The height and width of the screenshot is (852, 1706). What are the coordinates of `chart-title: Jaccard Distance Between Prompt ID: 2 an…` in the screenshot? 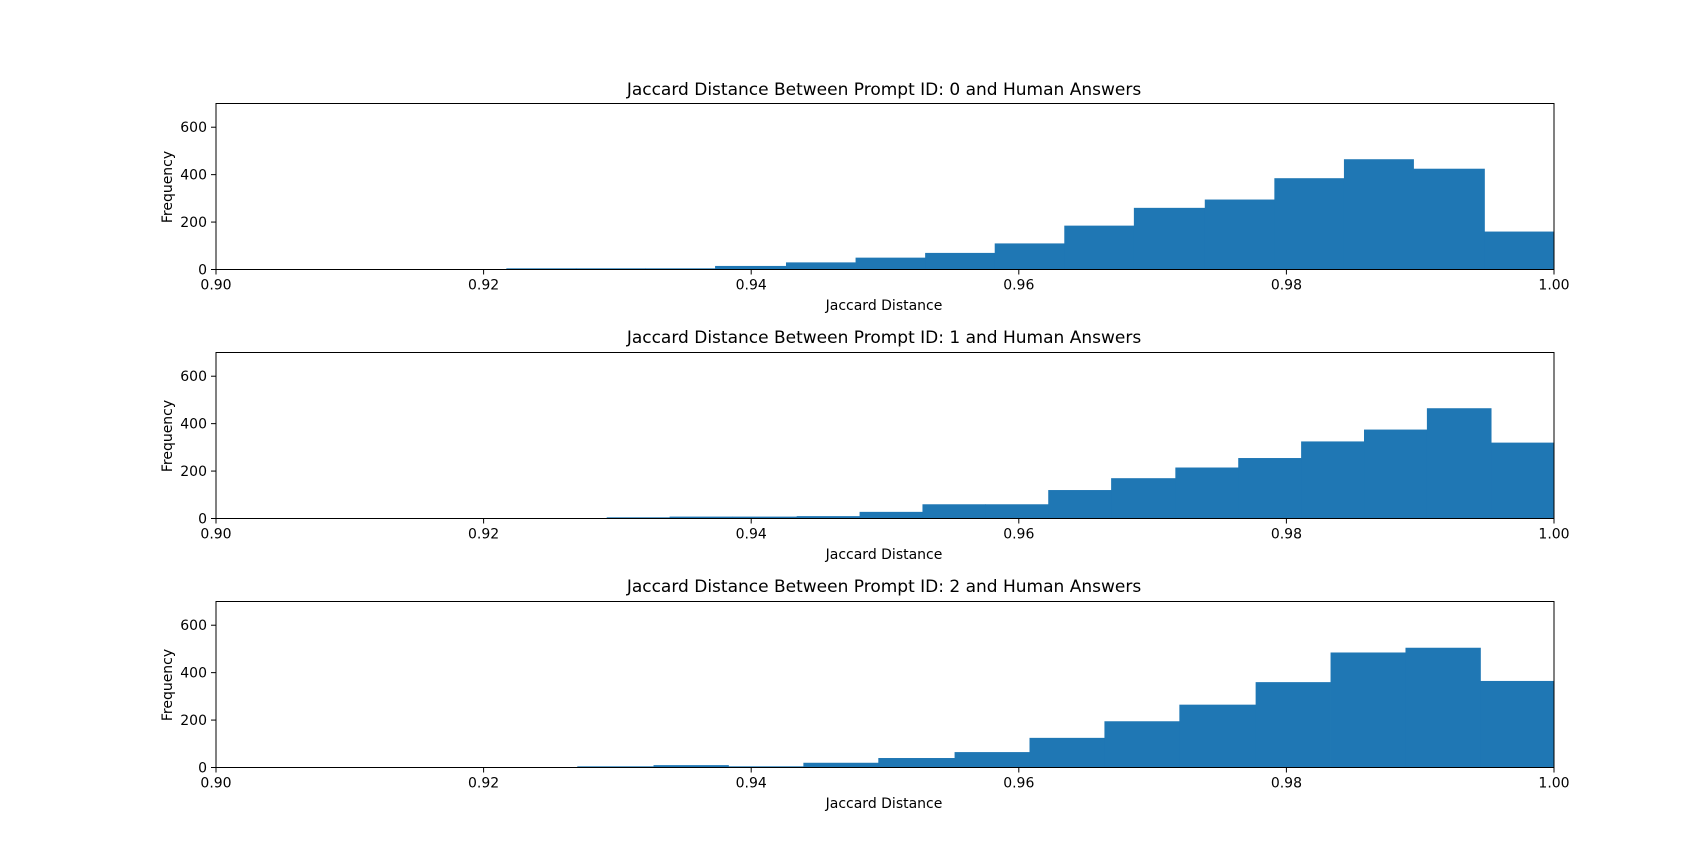 It's located at (884, 587).